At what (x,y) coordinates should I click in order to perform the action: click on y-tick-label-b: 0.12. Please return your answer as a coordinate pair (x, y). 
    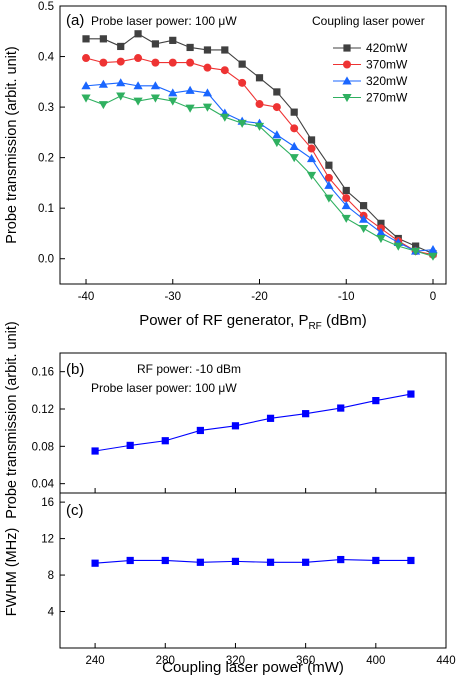
    Looking at the image, I should click on (43, 410).